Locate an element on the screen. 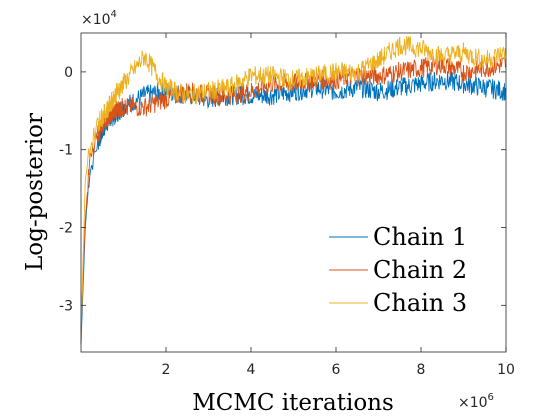 The image size is (560, 420). x-multiplier: ×10⁶ is located at coordinates (476, 401).